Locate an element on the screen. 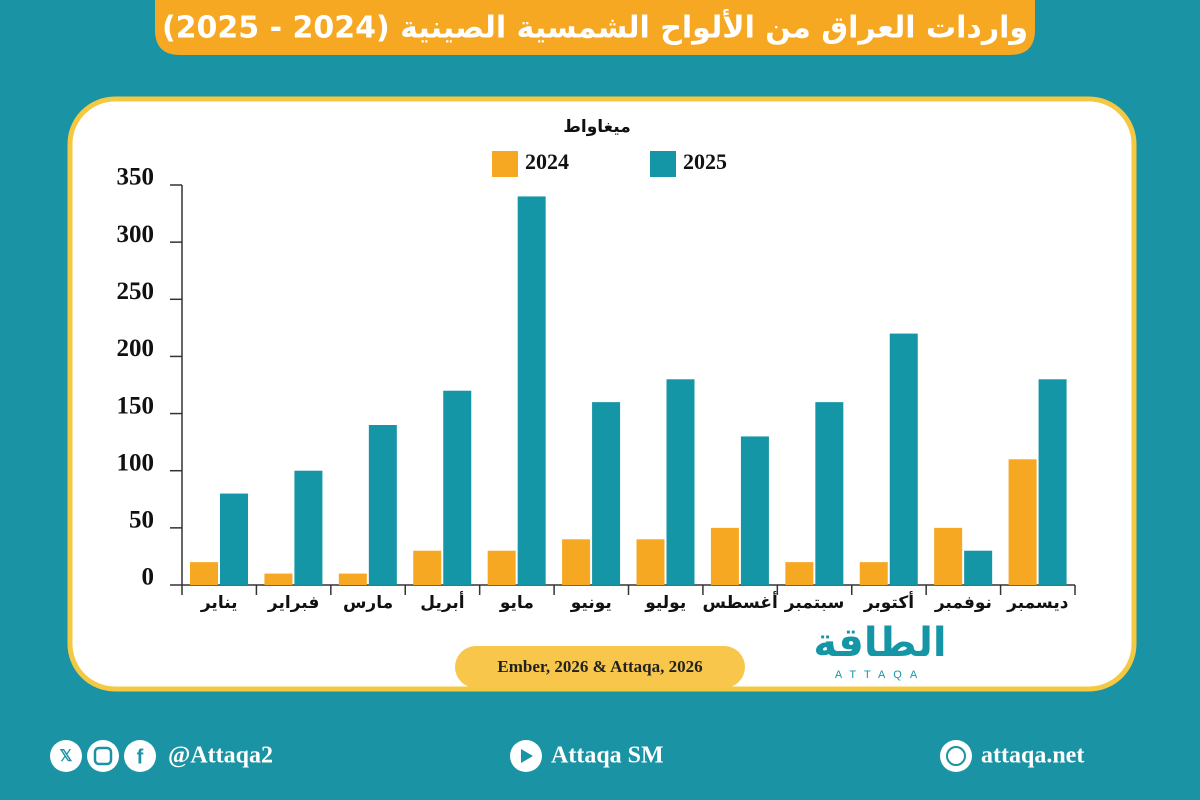  youtube-glyph is located at coordinates (527, 756).